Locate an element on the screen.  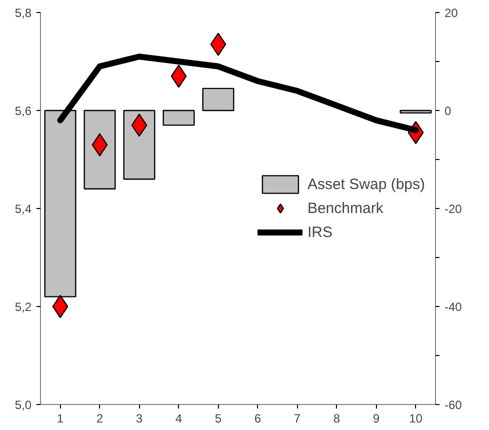
y2-tick-label: 0 is located at coordinates (448, 111).